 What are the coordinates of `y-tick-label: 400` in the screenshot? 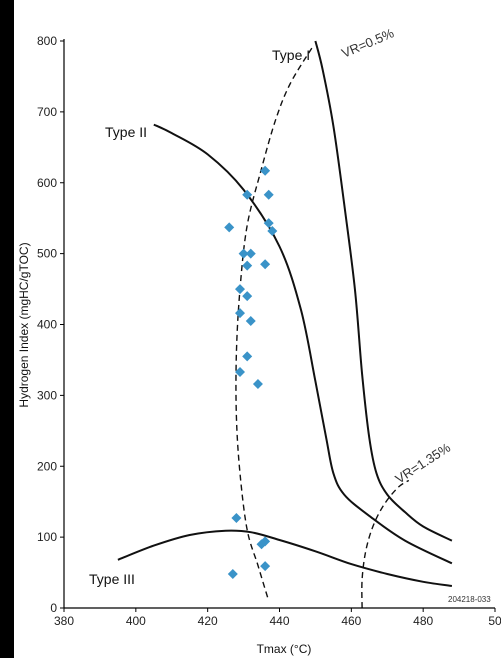 It's located at (47, 325).